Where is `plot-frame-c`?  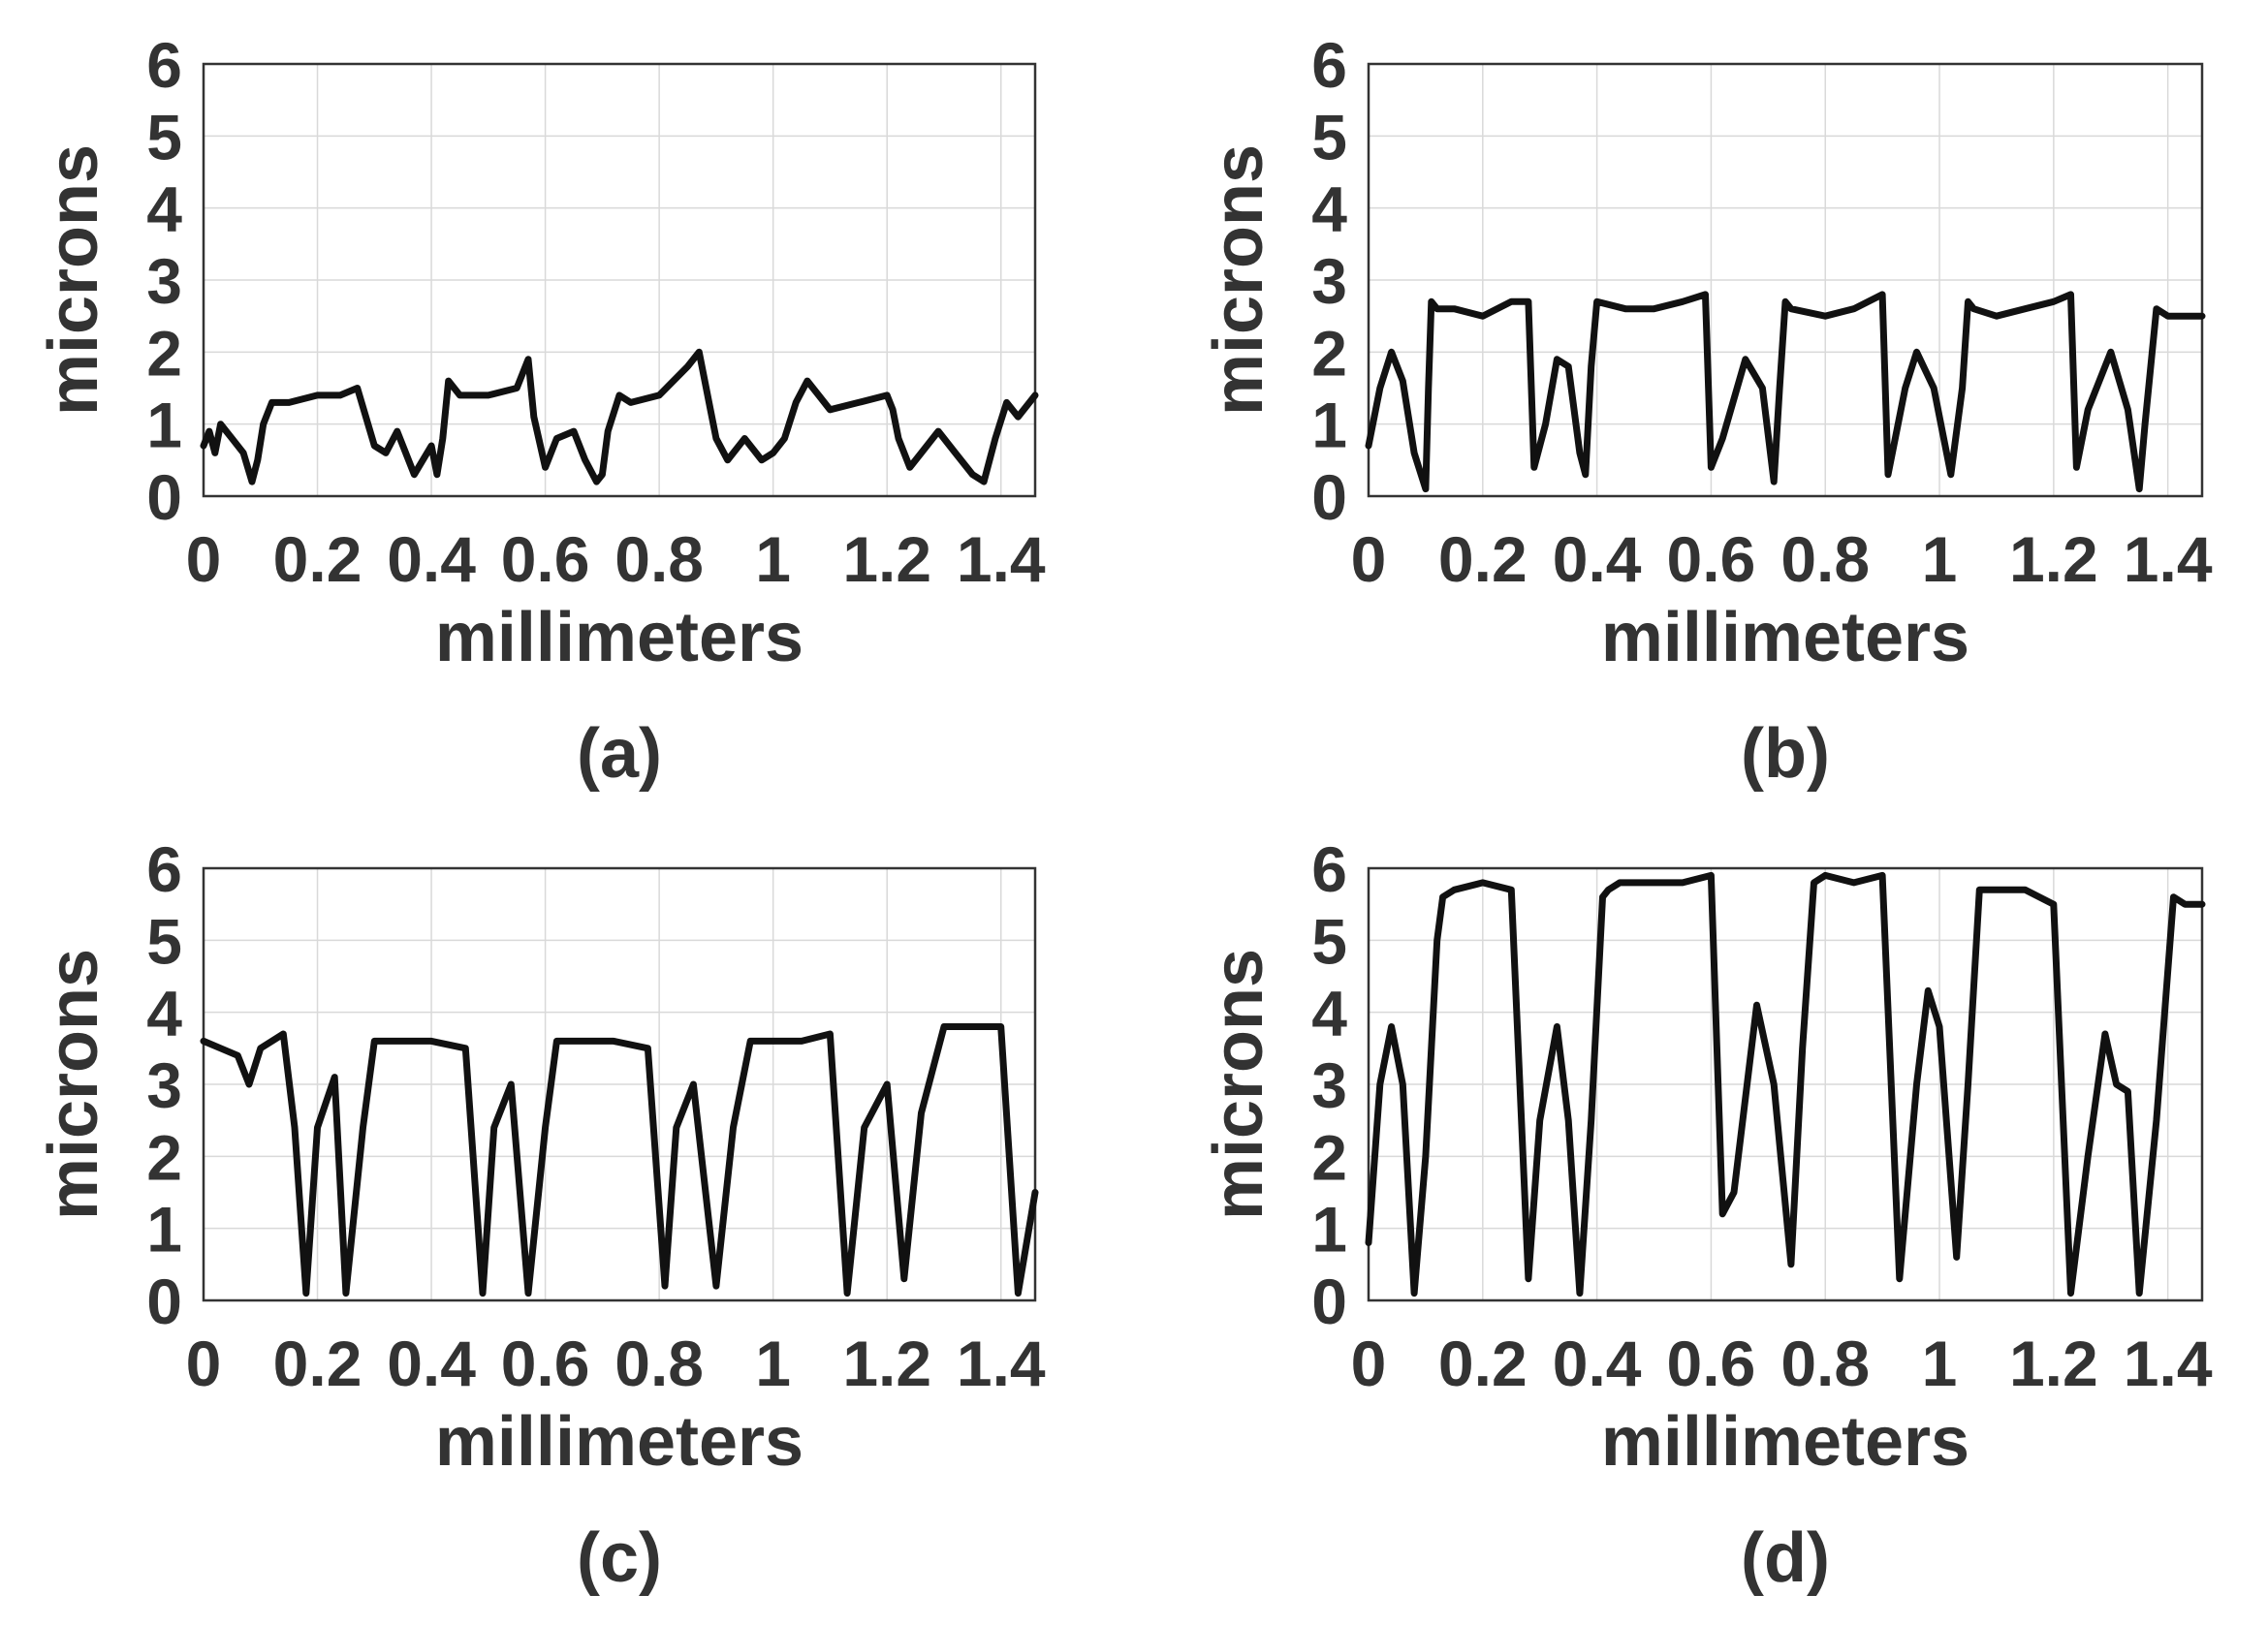
plot-frame-c is located at coordinates (620, 1084).